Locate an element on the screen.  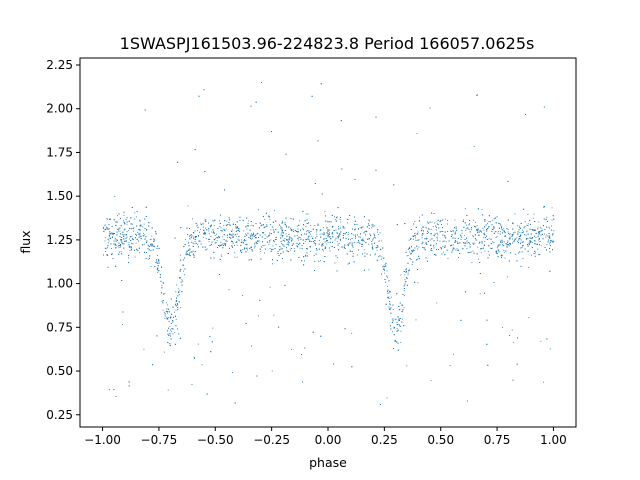
y-tick-label: 0.50 is located at coordinates (59, 371).